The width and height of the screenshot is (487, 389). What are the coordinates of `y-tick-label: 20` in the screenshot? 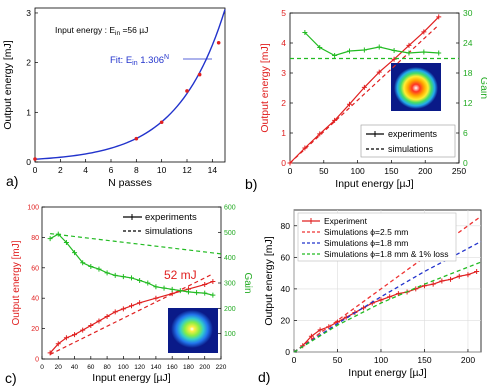 It's located at (35, 329).